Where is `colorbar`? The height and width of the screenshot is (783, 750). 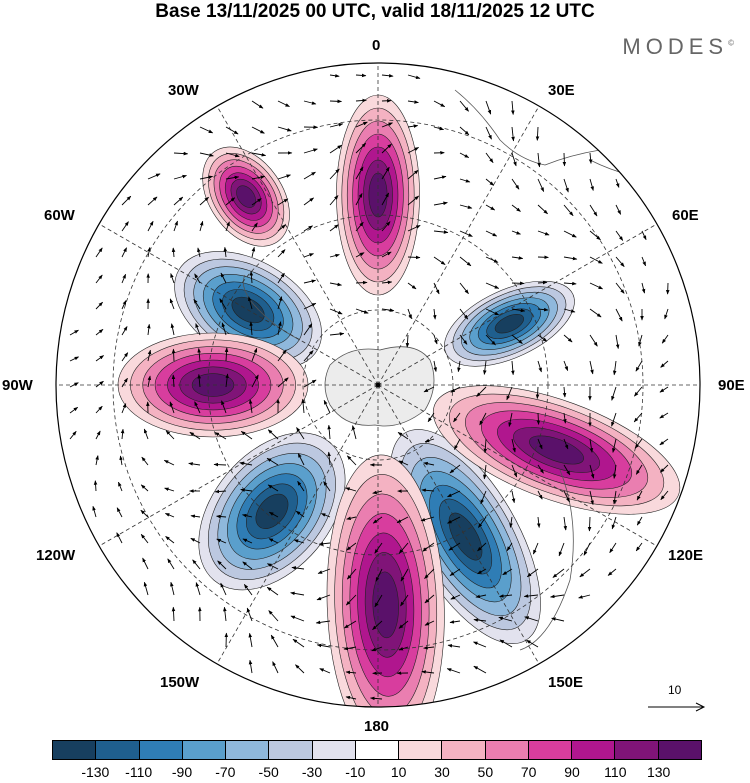 colorbar is located at coordinates (377, 750).